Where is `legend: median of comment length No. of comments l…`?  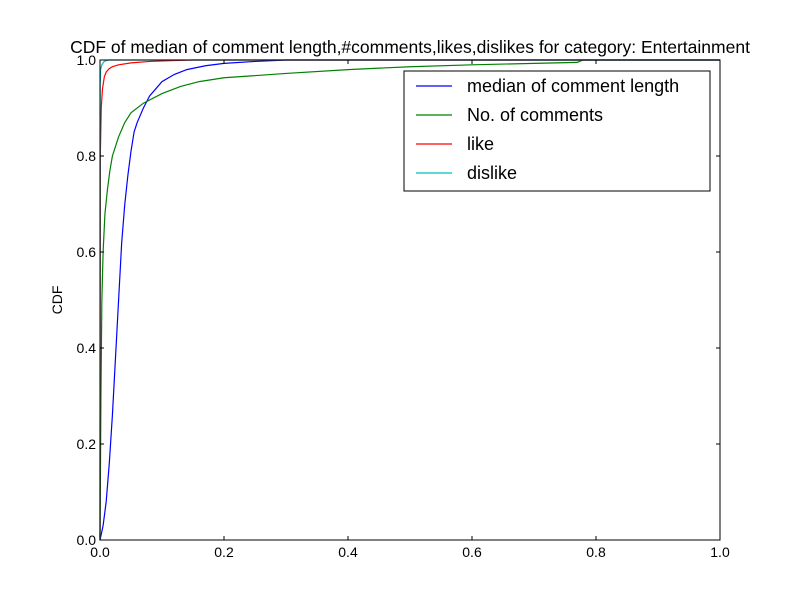 legend: median of comment length No. of comments l… is located at coordinates (557, 131).